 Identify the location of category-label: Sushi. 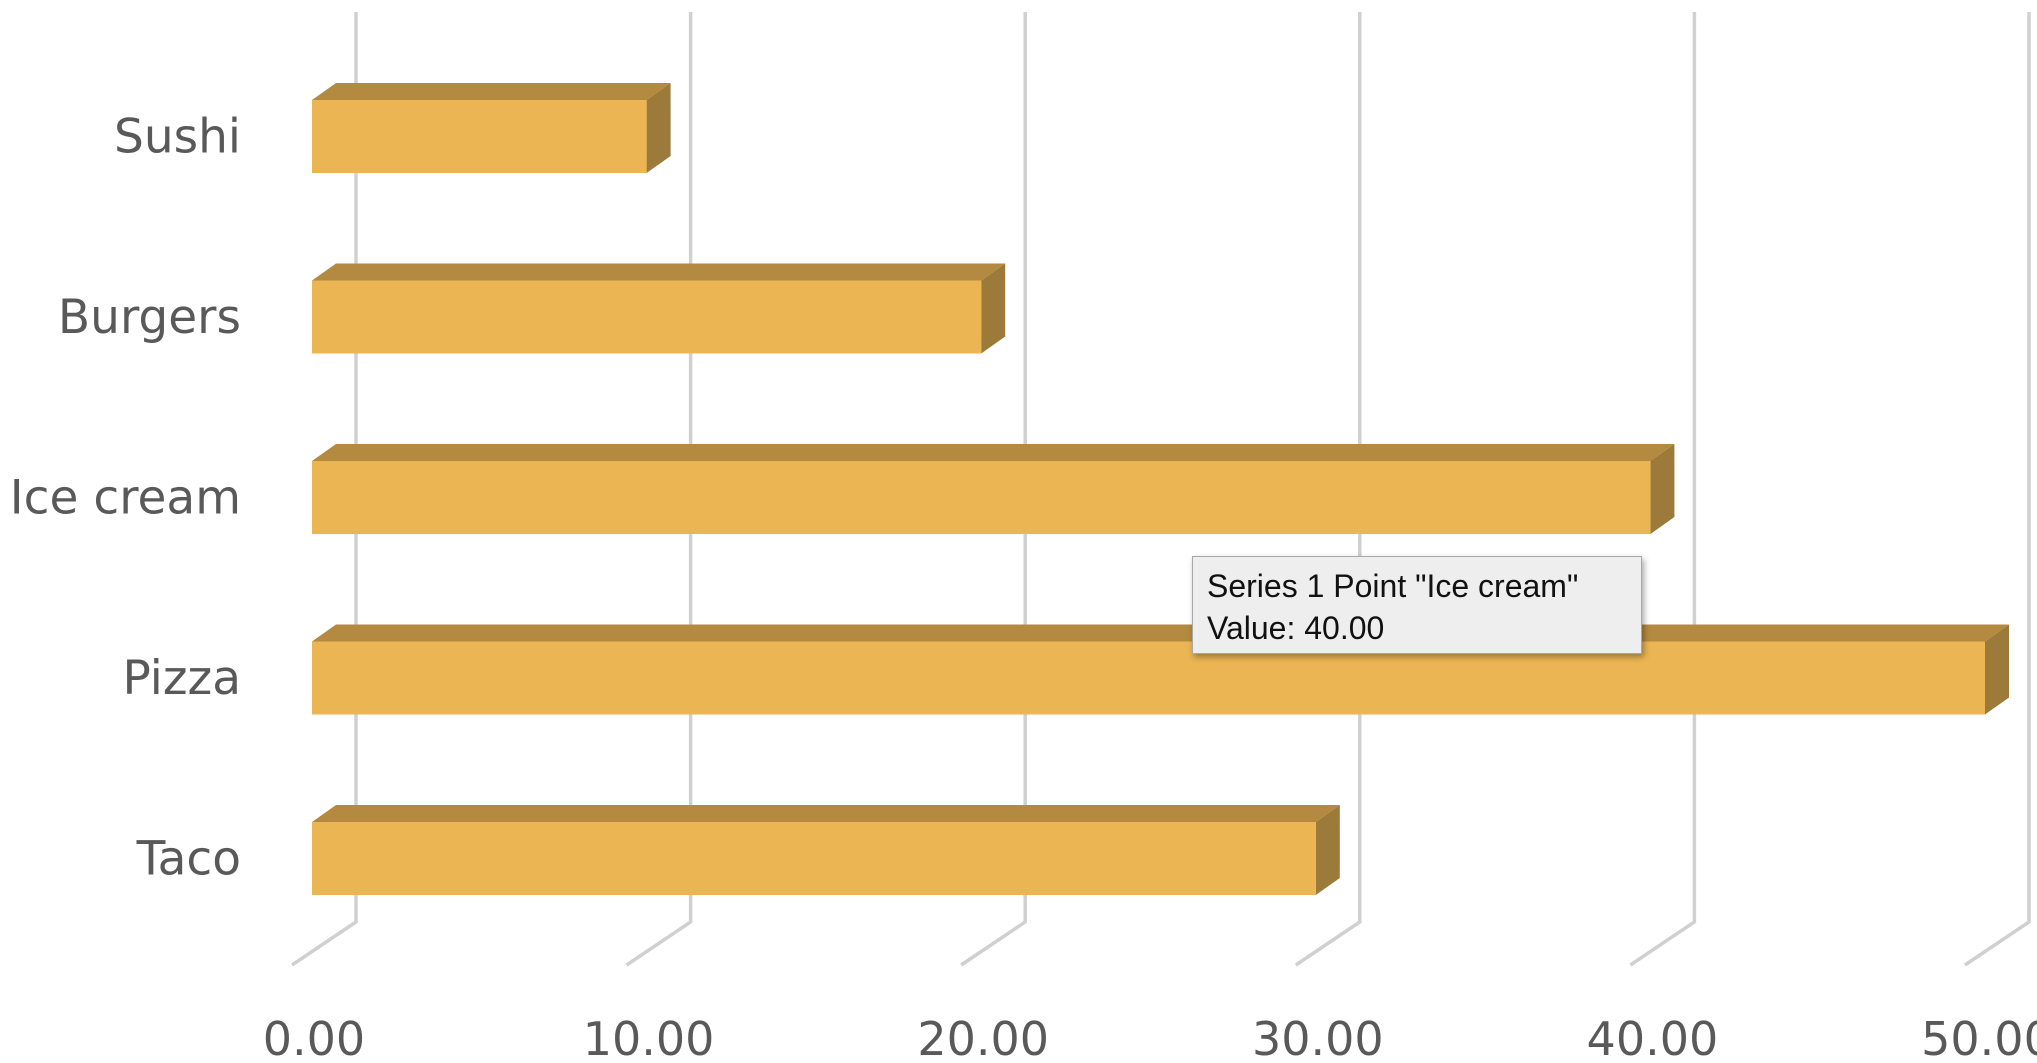
(177, 137).